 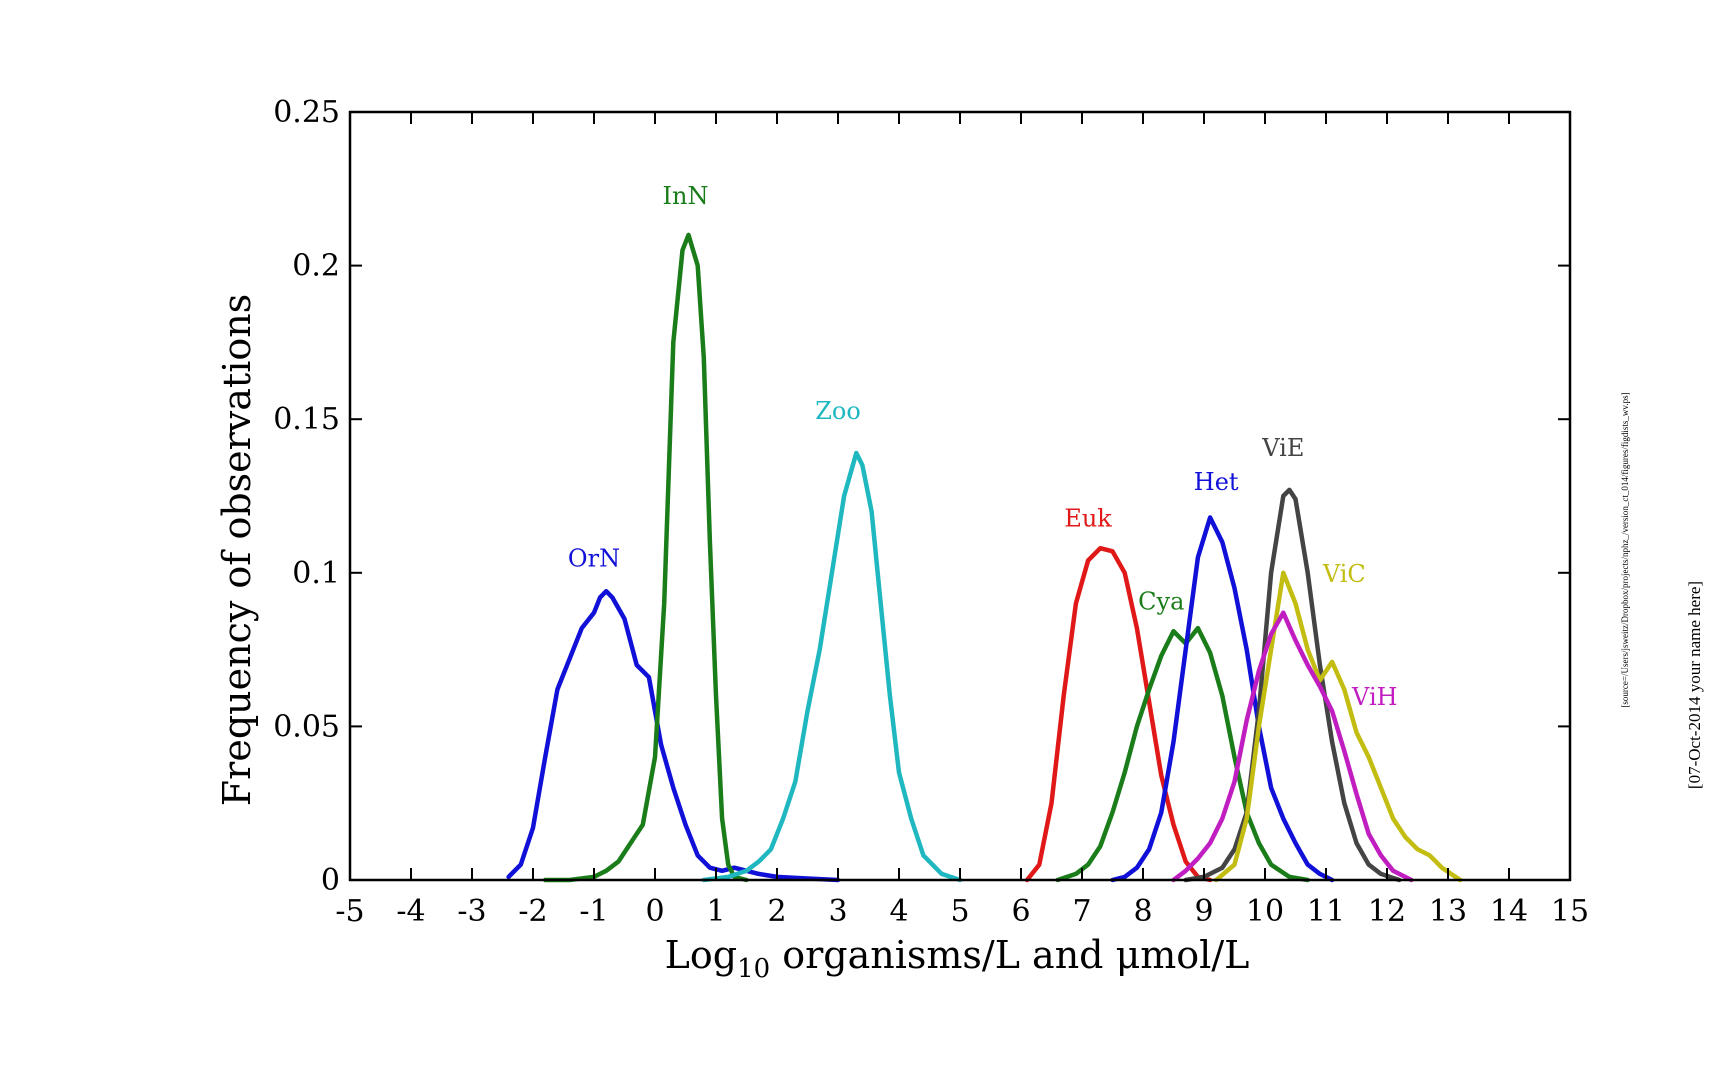 I want to click on series-line-zoo, so click(x=832, y=666).